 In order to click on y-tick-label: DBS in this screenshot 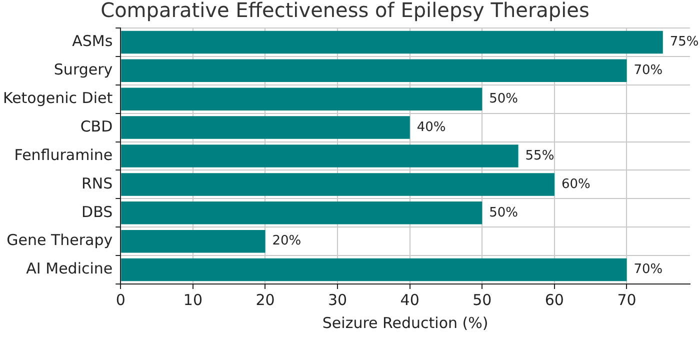, I will do `click(97, 211)`.